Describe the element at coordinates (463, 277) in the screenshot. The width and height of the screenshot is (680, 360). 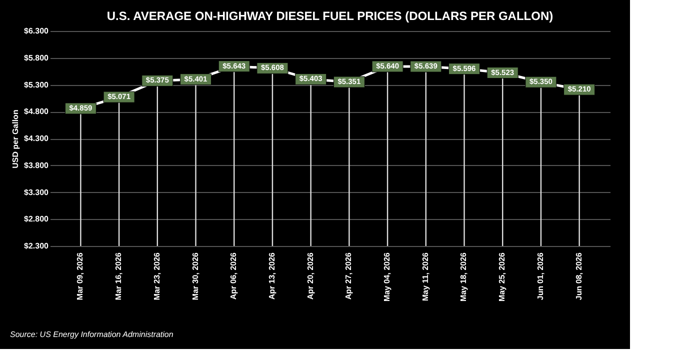
I see `x-tick-label: May 18, 2026` at that location.